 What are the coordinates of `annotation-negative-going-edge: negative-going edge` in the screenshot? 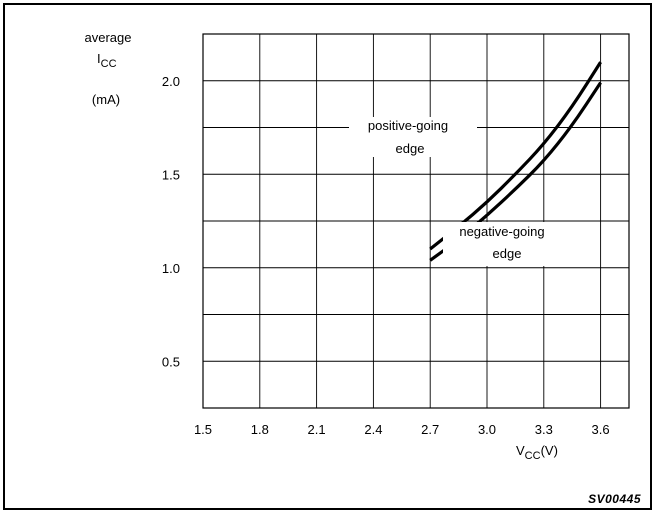 It's located at (504, 244).